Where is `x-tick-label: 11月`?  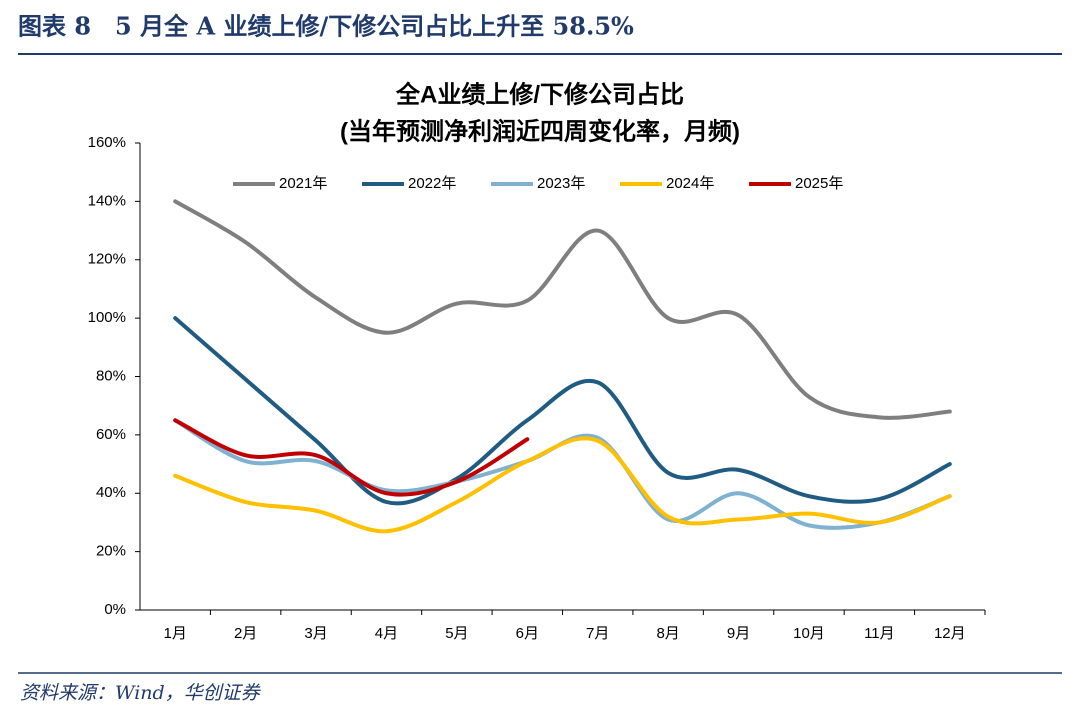
x-tick-label: 11月 is located at coordinates (879, 633).